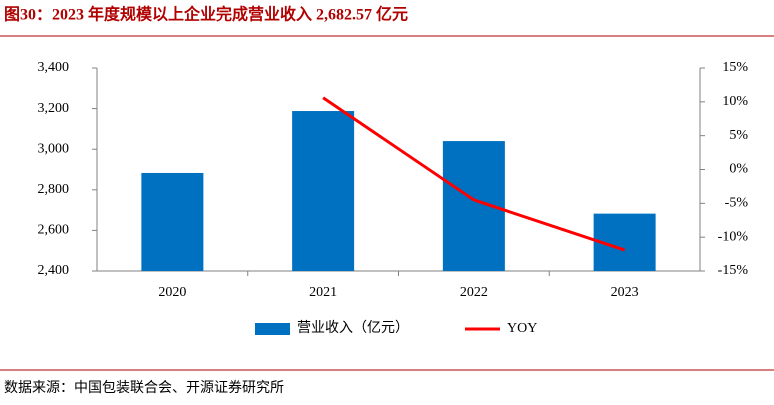  What do you see at coordinates (737, 203) in the screenshot?
I see `y2-tick-label: -5%` at bounding box center [737, 203].